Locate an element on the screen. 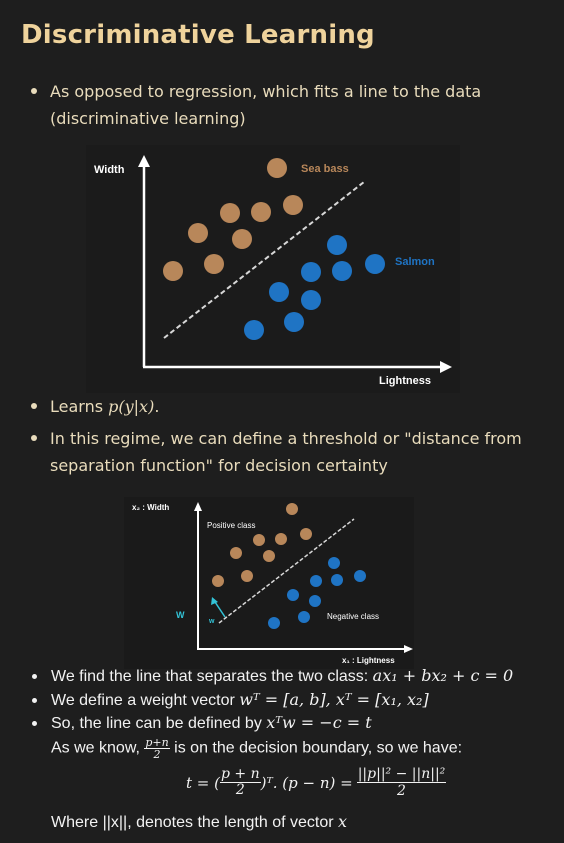  negative-class-label: Negative class is located at coordinates (353, 616).